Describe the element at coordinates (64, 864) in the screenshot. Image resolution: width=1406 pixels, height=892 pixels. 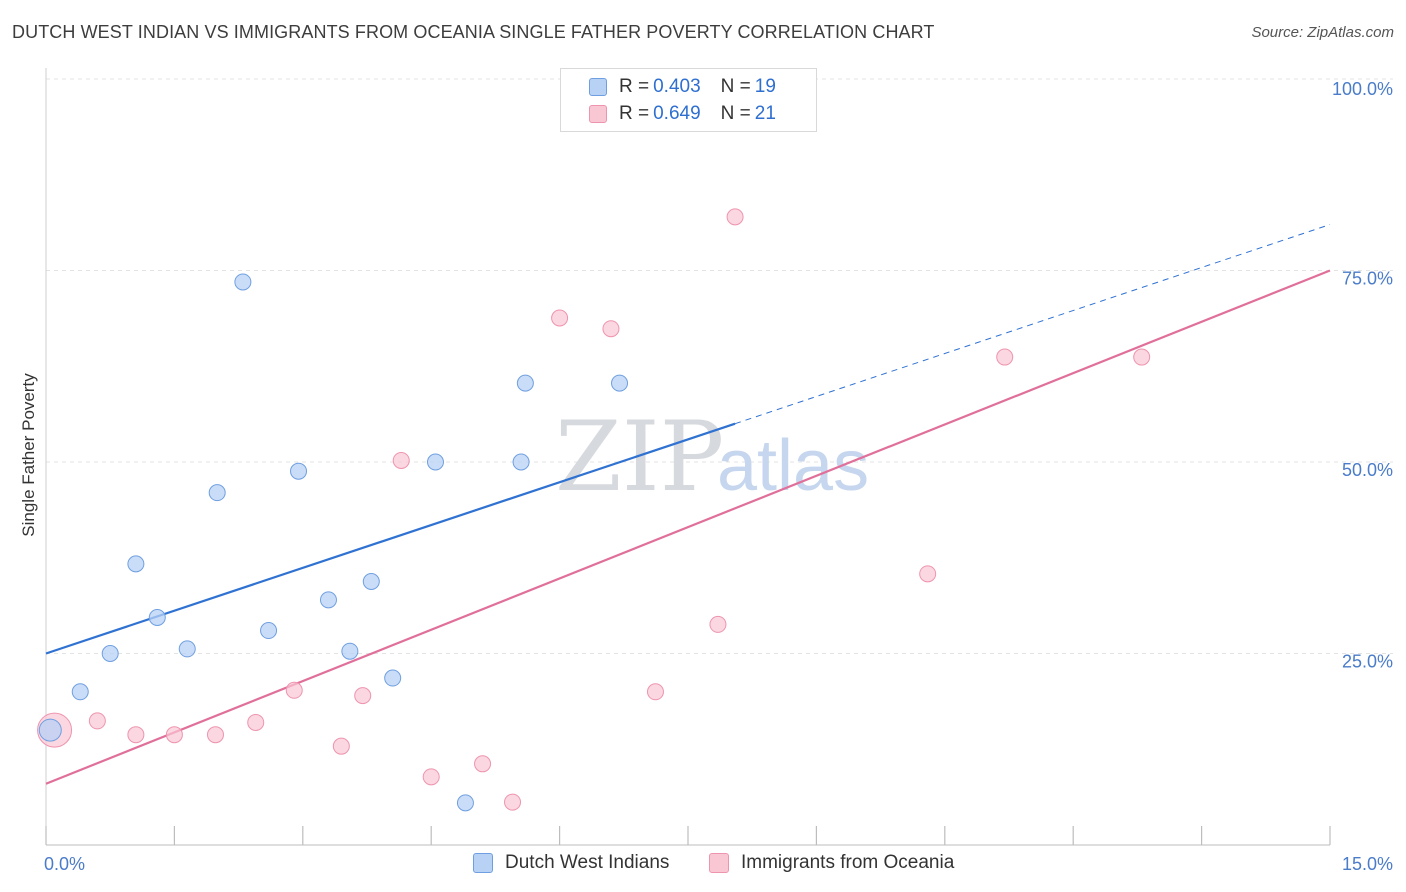
I see `x-tick-label: 0.0%` at that location.